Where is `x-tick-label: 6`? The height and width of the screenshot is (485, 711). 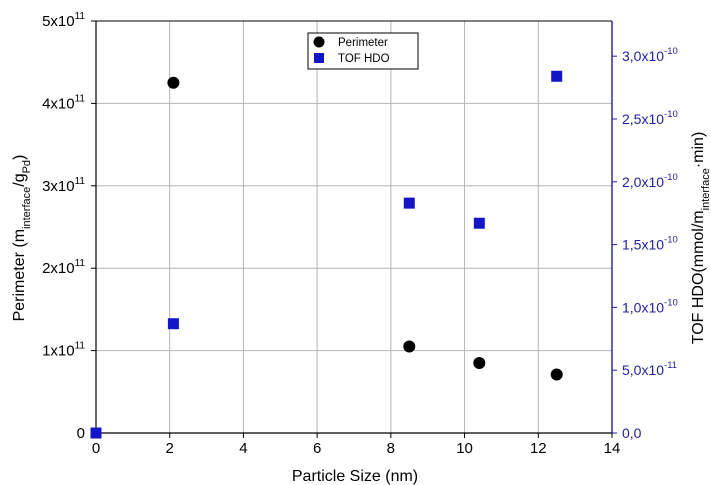
x-tick-label: 6 is located at coordinates (317, 448).